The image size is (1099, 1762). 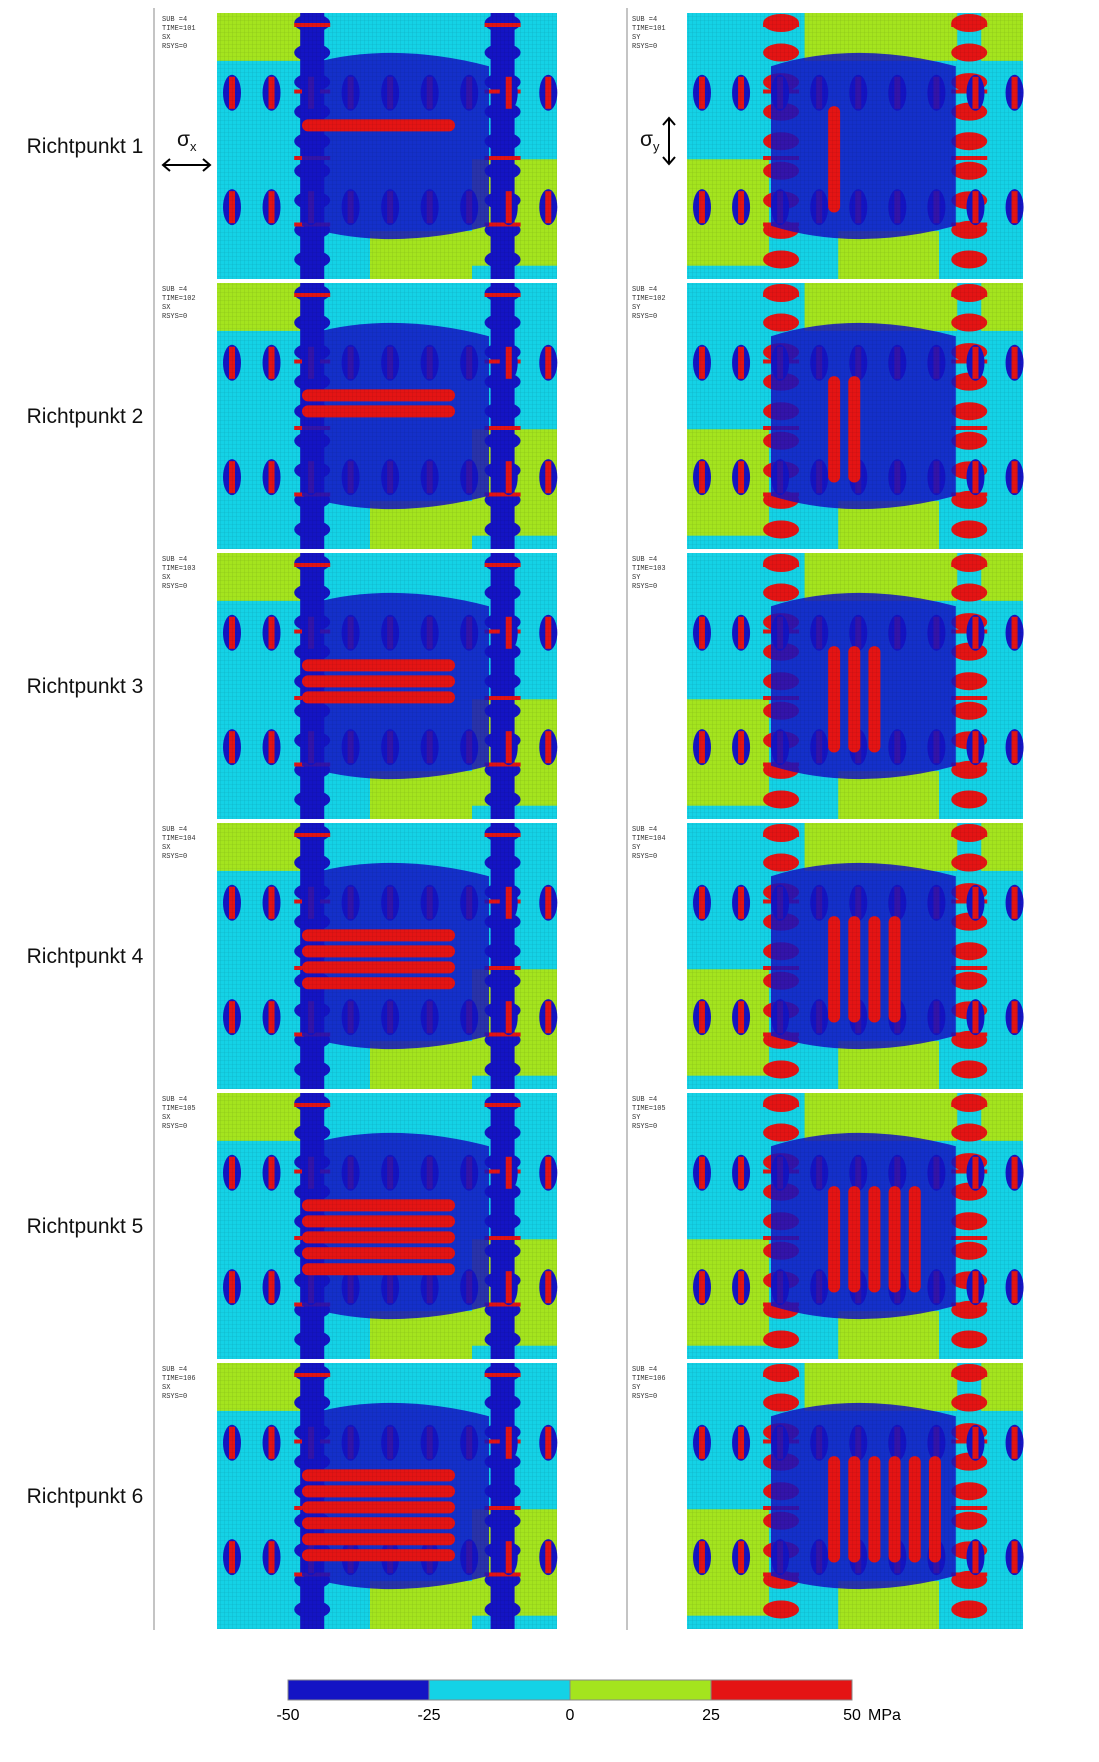 What do you see at coordinates (884, 1715) in the screenshot?
I see `colorbar-unit: MPa` at bounding box center [884, 1715].